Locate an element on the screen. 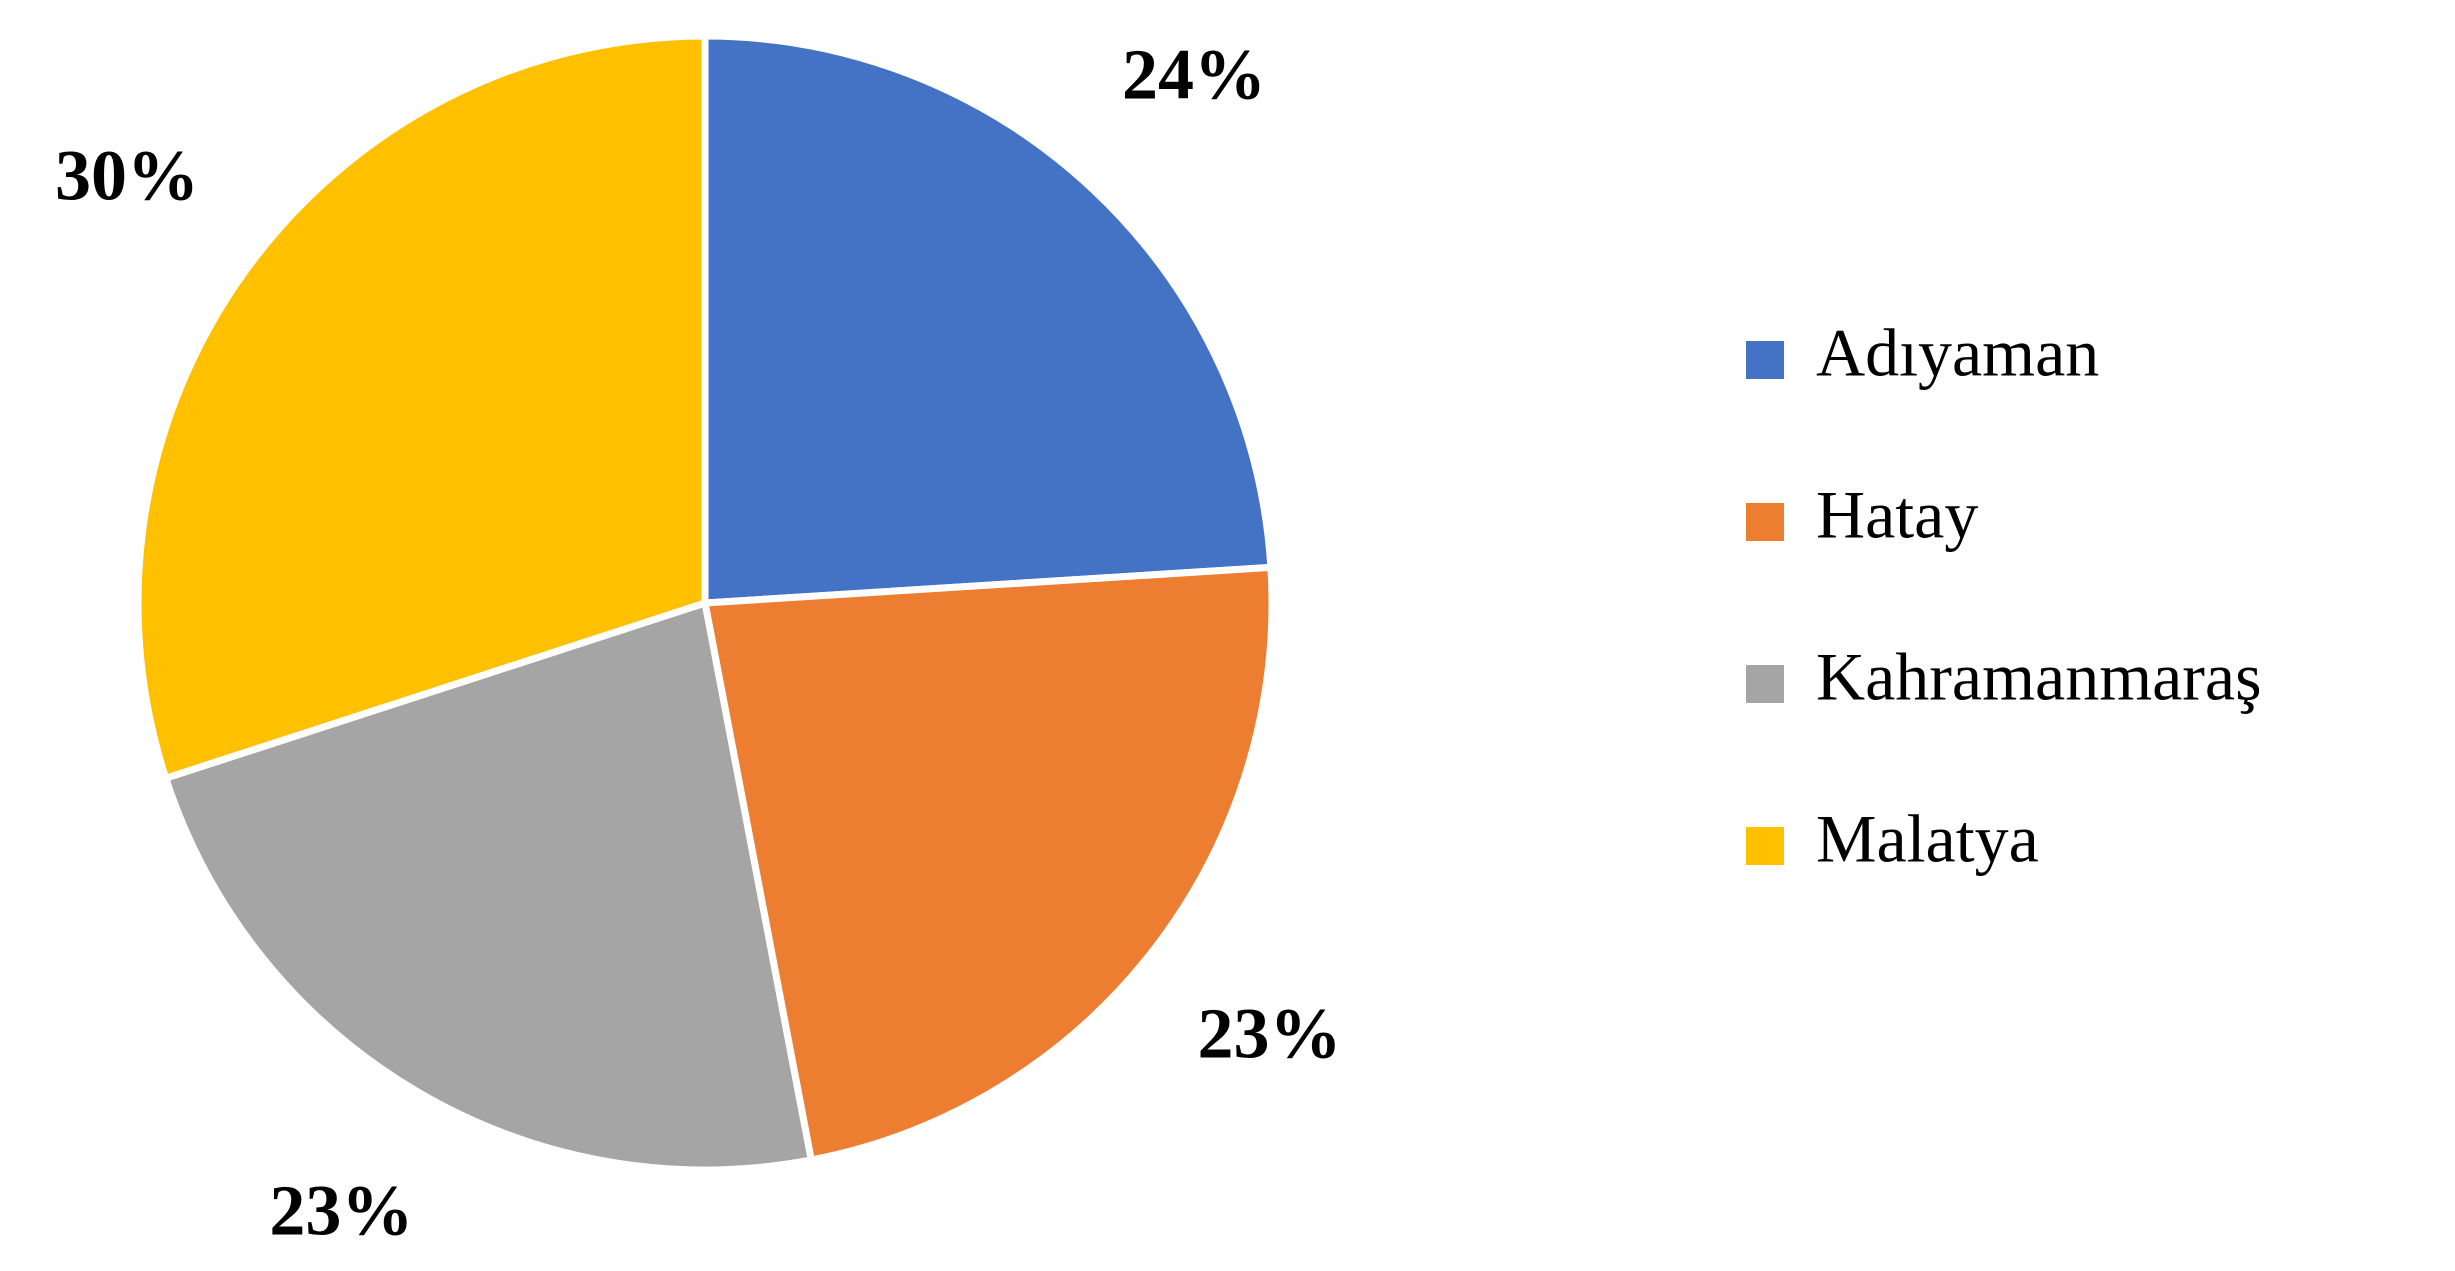 The height and width of the screenshot is (1271, 2455). value-label: 24% is located at coordinates (1194, 75).